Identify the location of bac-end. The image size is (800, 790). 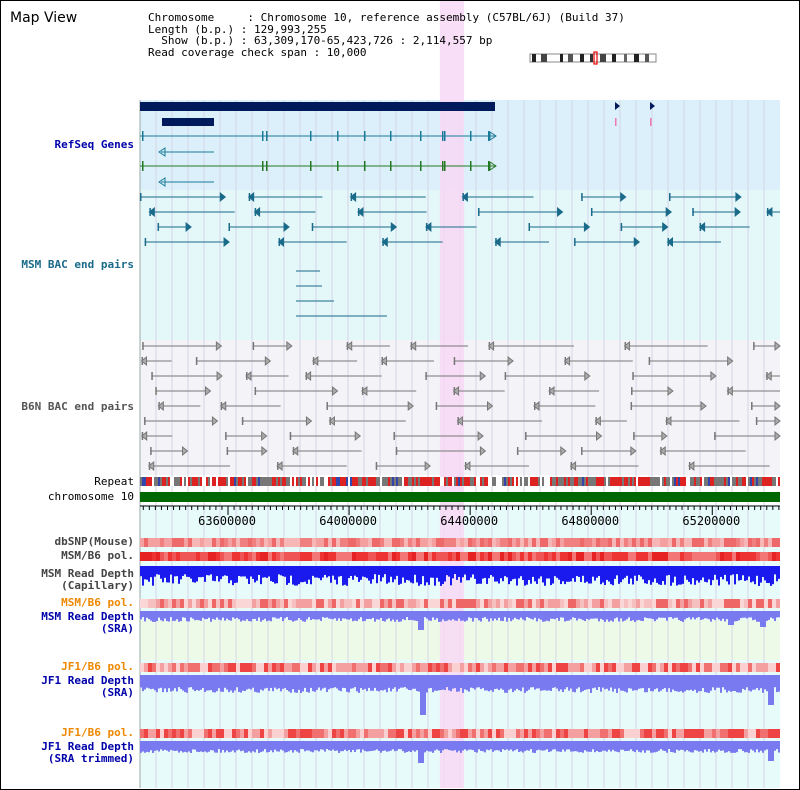
(582, 197).